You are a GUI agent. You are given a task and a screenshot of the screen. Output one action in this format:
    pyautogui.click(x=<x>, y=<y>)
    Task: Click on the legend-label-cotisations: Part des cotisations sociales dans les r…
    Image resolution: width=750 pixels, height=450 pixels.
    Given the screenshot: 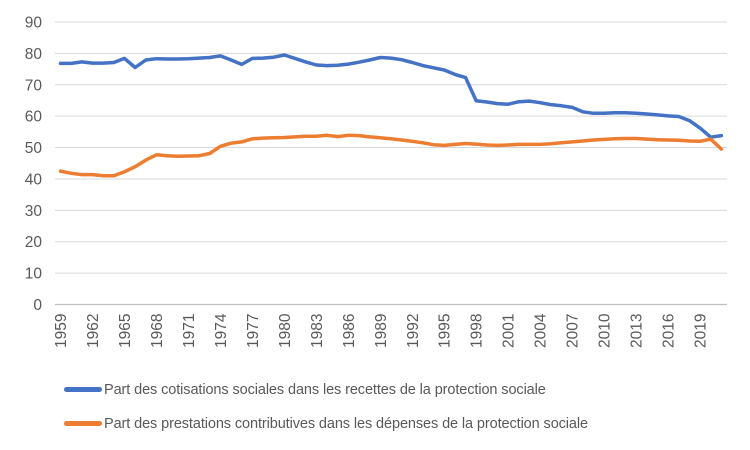 What is the action you would take?
    pyautogui.click(x=325, y=389)
    